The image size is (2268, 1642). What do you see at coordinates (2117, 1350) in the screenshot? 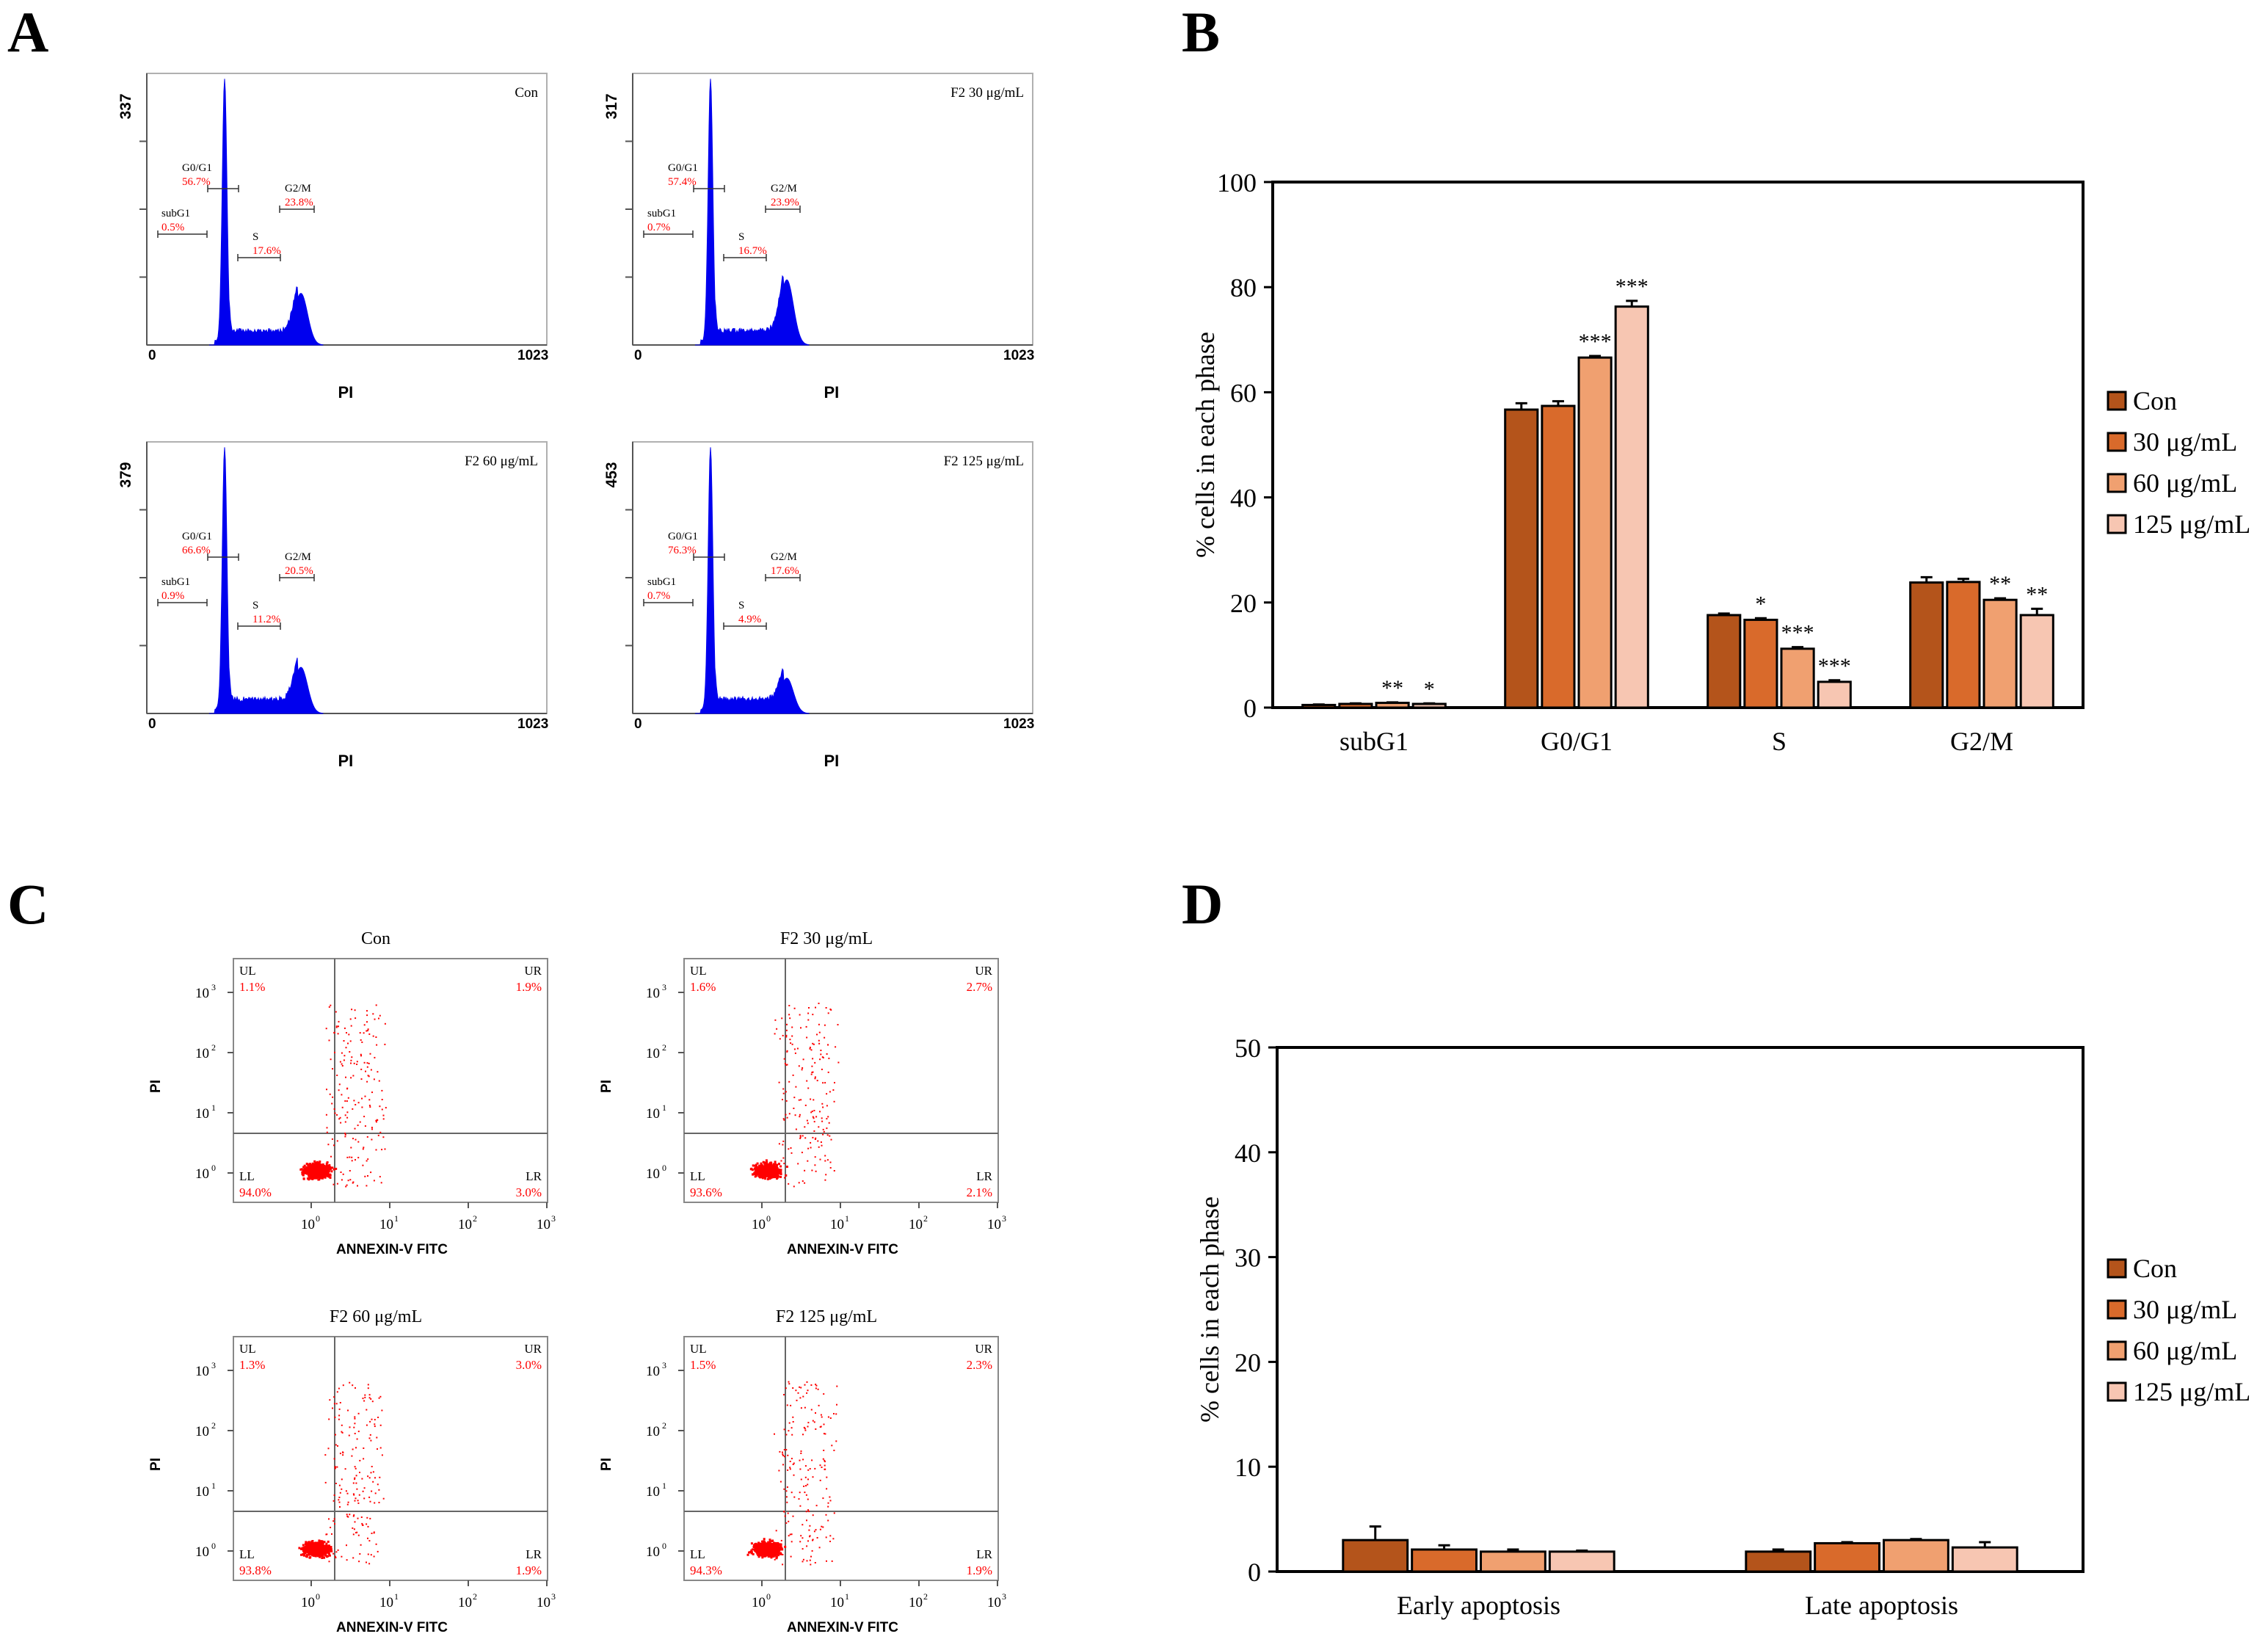
I see `legend-swatch` at bounding box center [2117, 1350].